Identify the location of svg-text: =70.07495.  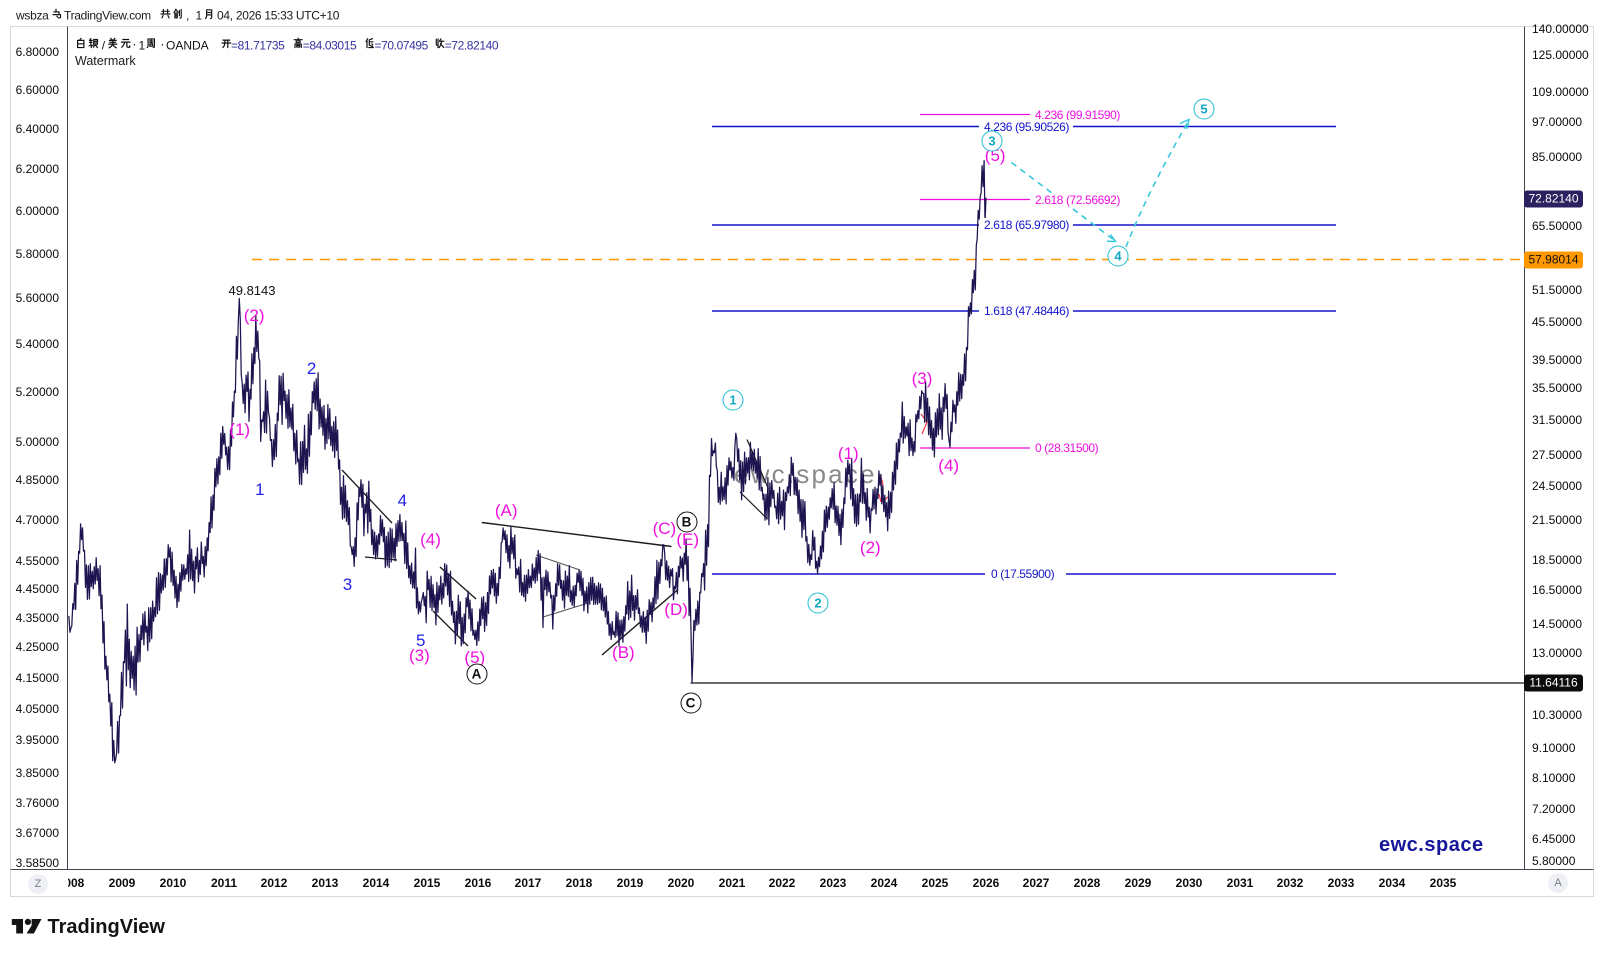
(402, 46).